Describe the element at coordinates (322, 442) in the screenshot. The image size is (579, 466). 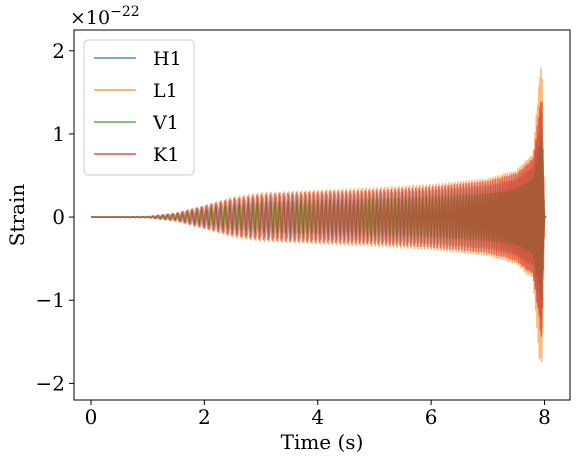
I see `x-axis-label: Time (s)` at that location.